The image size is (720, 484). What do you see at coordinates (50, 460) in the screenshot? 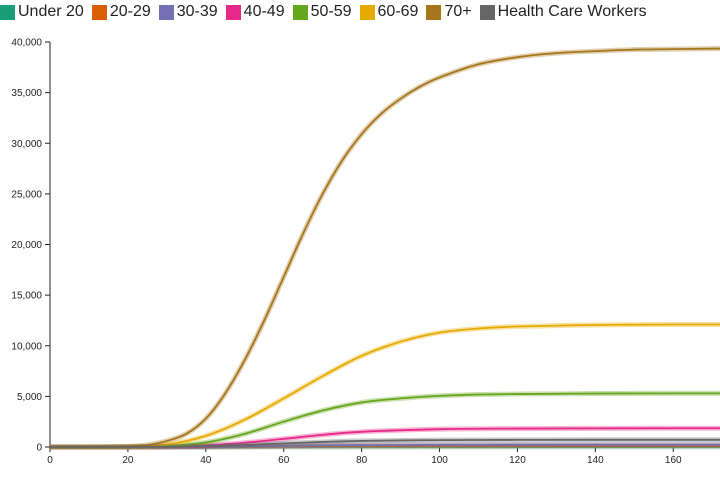
I see `x-tick-label: 0` at bounding box center [50, 460].